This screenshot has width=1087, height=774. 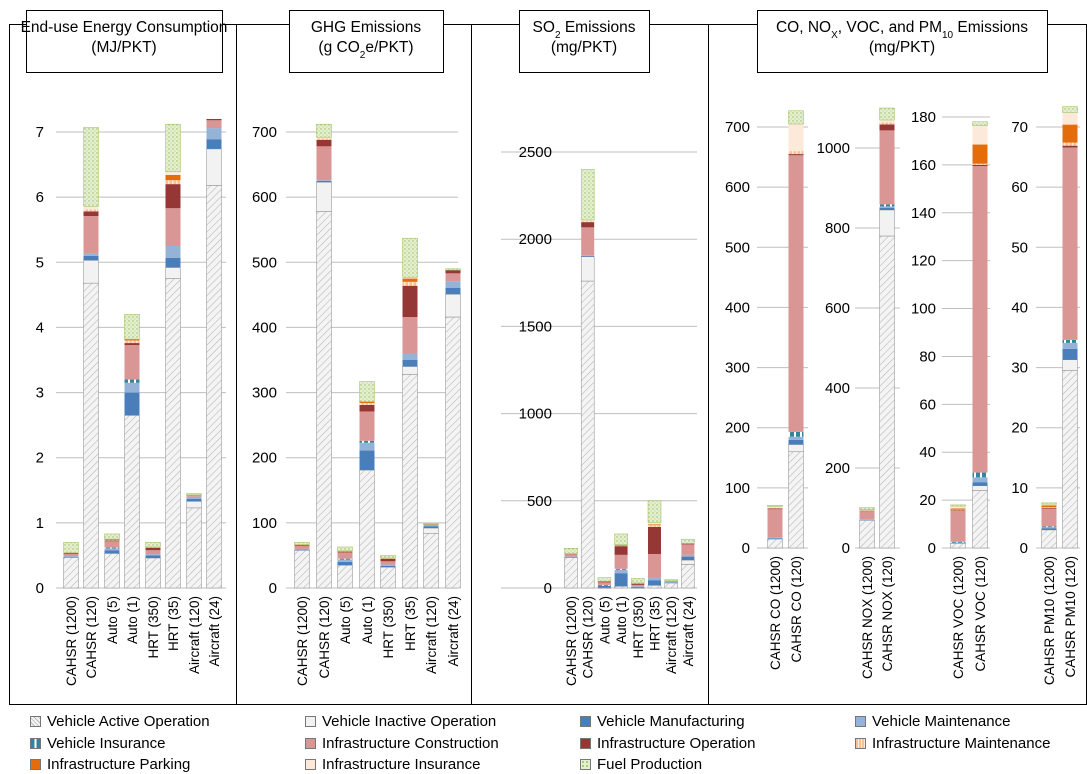 What do you see at coordinates (1049, 620) in the screenshot?
I see `panel-4-sub-4-category-cahsr-pm10-1200: CAHSR PM10 (1200)` at bounding box center [1049, 620].